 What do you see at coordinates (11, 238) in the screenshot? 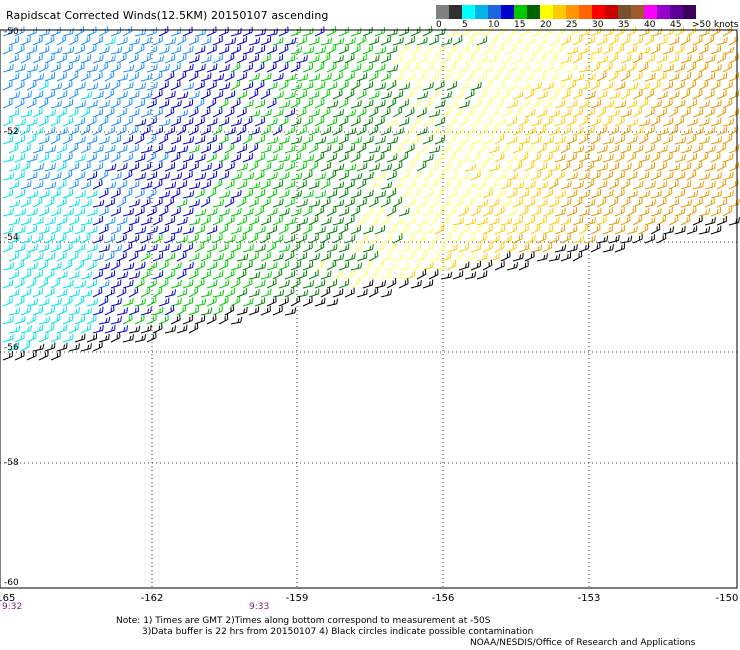
I see `y-tick: -54` at bounding box center [11, 238].